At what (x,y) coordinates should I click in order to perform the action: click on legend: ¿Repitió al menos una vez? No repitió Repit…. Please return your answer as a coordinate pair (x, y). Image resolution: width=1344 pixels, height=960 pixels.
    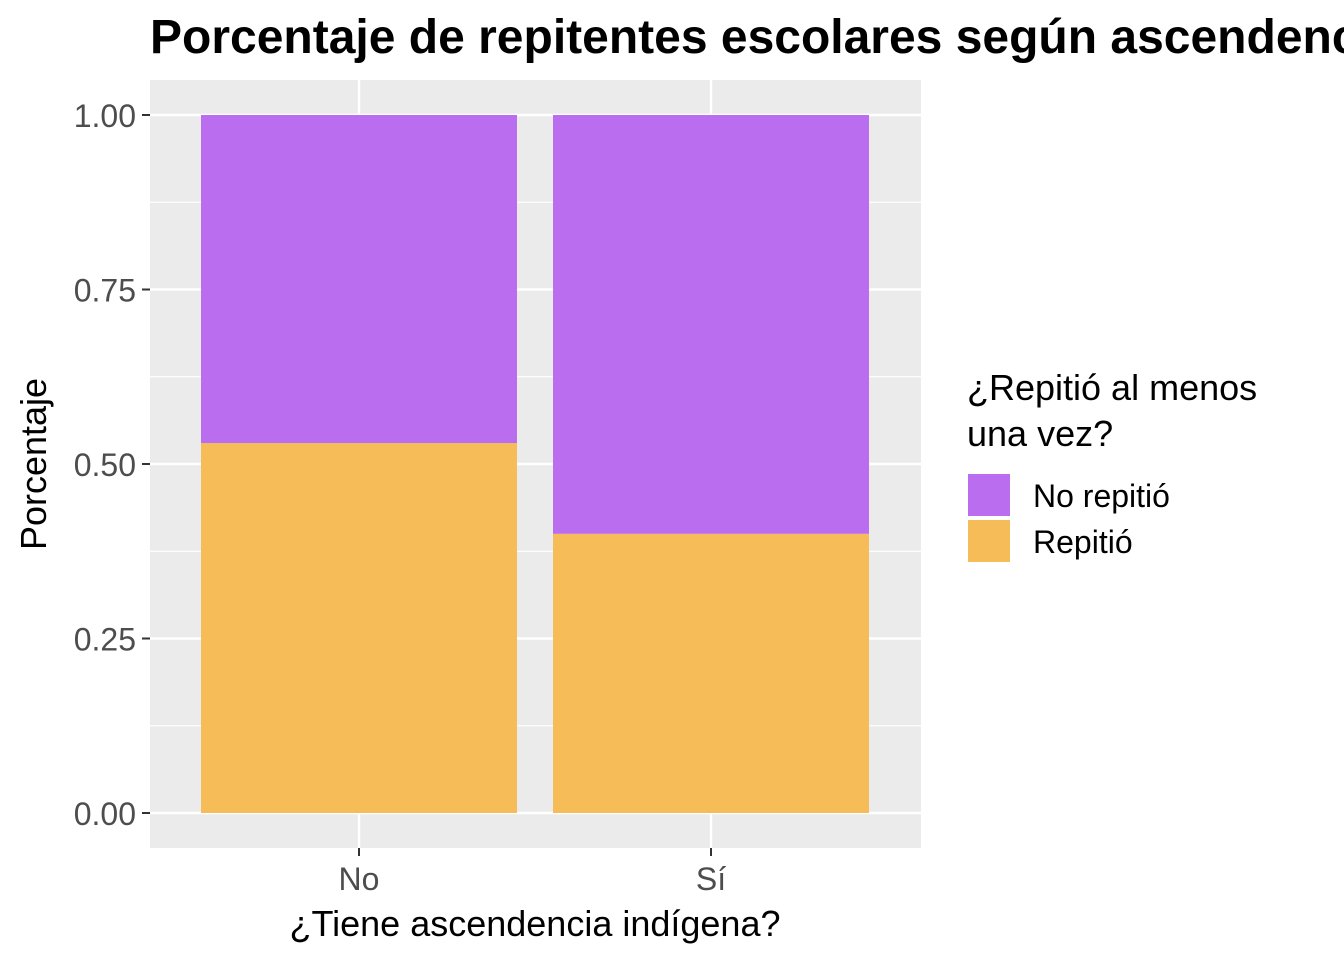
    Looking at the image, I should click on (1111, 465).